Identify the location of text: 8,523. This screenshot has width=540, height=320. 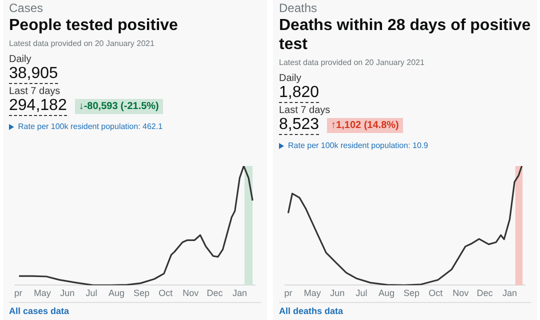
(299, 125).